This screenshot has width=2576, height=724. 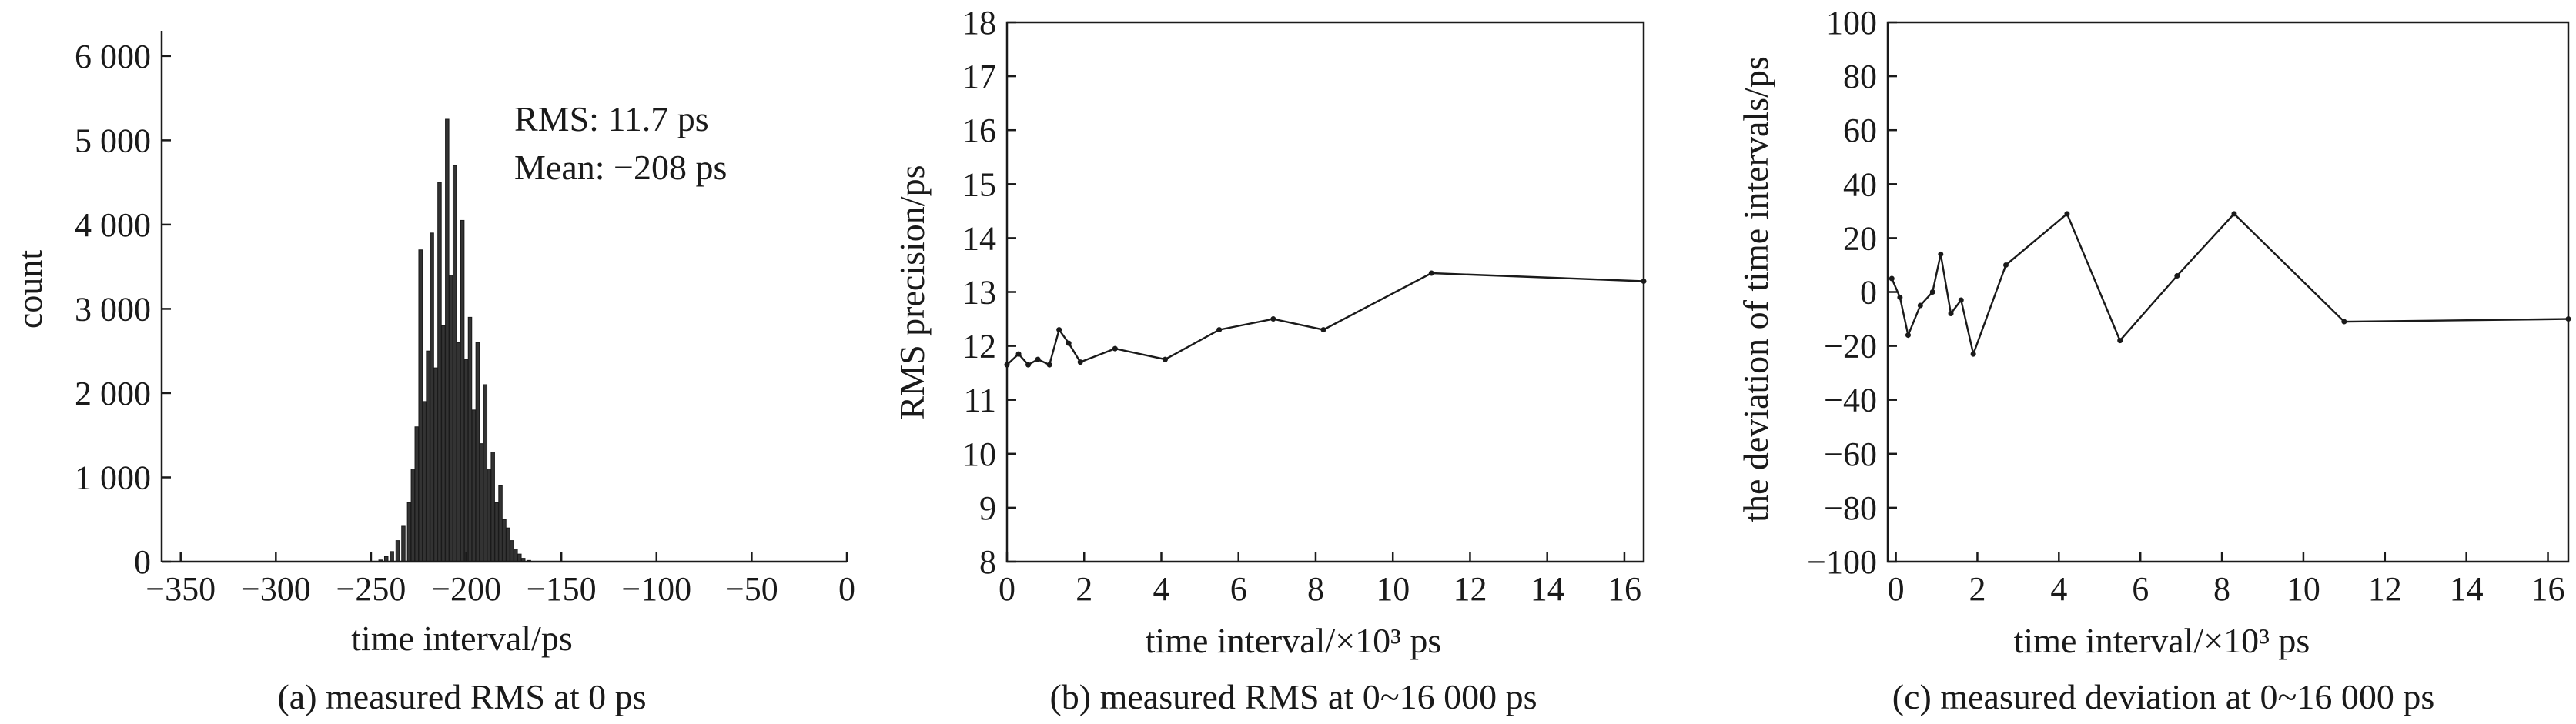 I want to click on y-tick-label: 20, so click(x=1860, y=238).